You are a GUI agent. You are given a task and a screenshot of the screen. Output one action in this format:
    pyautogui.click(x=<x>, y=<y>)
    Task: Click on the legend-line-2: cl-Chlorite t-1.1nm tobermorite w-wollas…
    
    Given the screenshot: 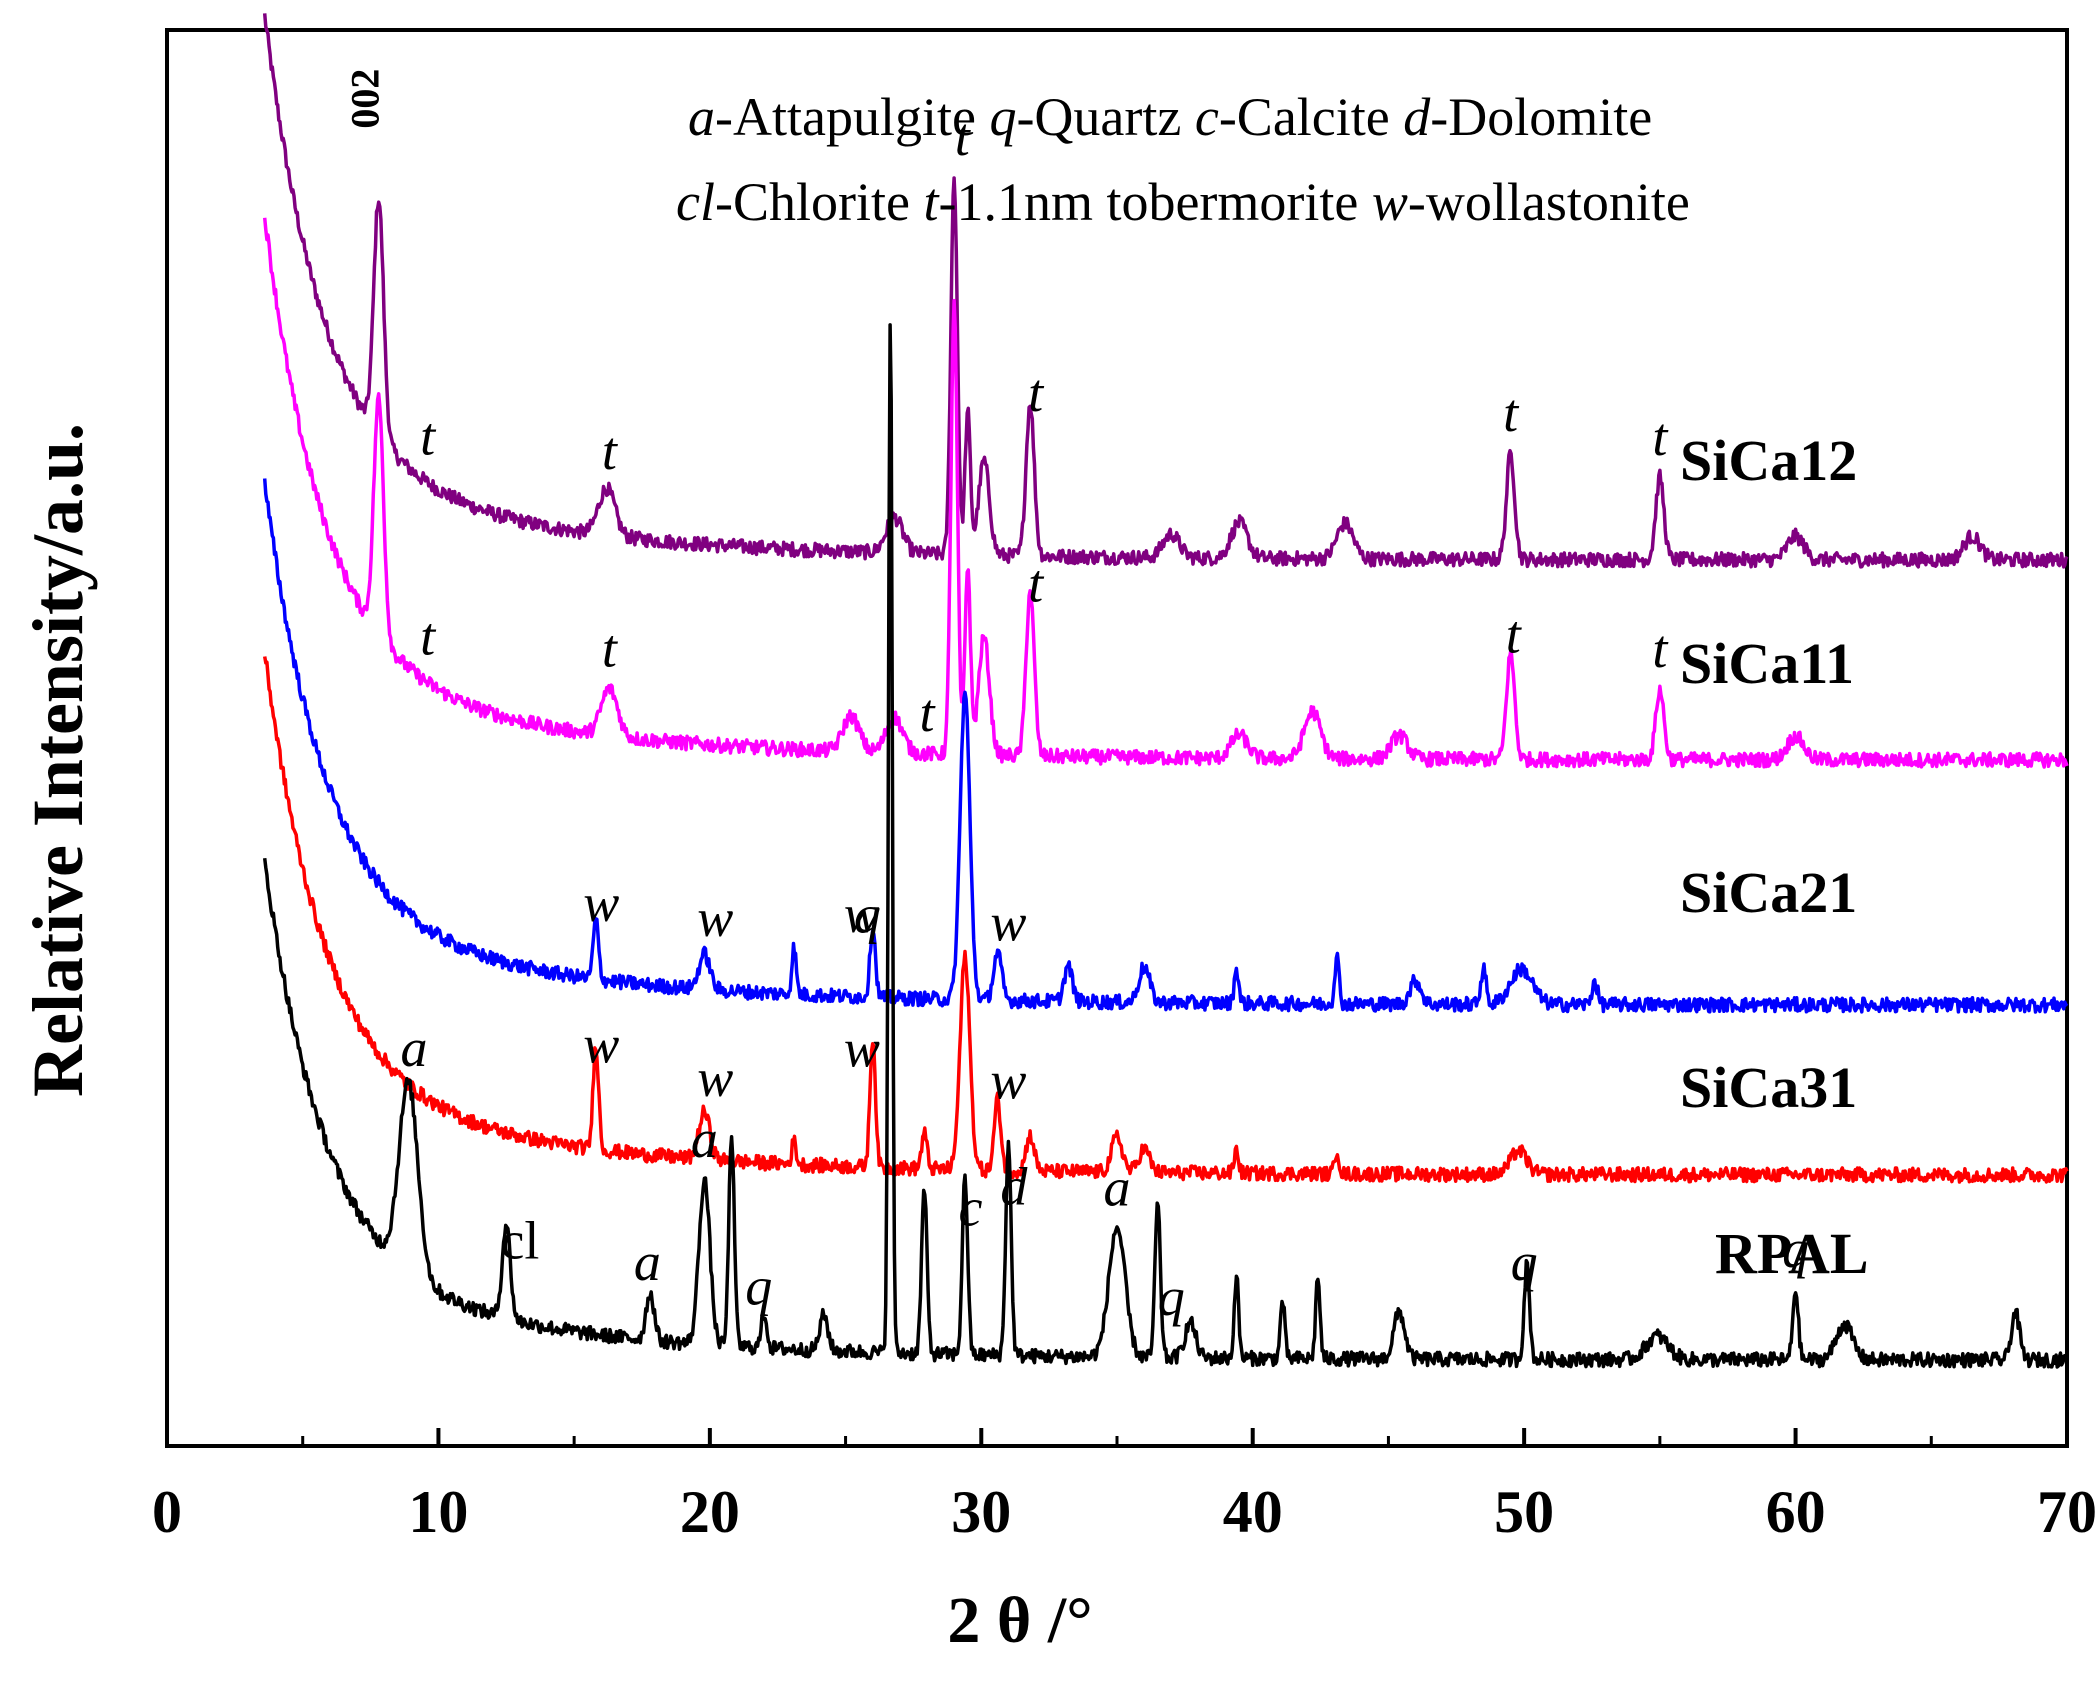 What is the action you would take?
    pyautogui.click(x=1183, y=202)
    